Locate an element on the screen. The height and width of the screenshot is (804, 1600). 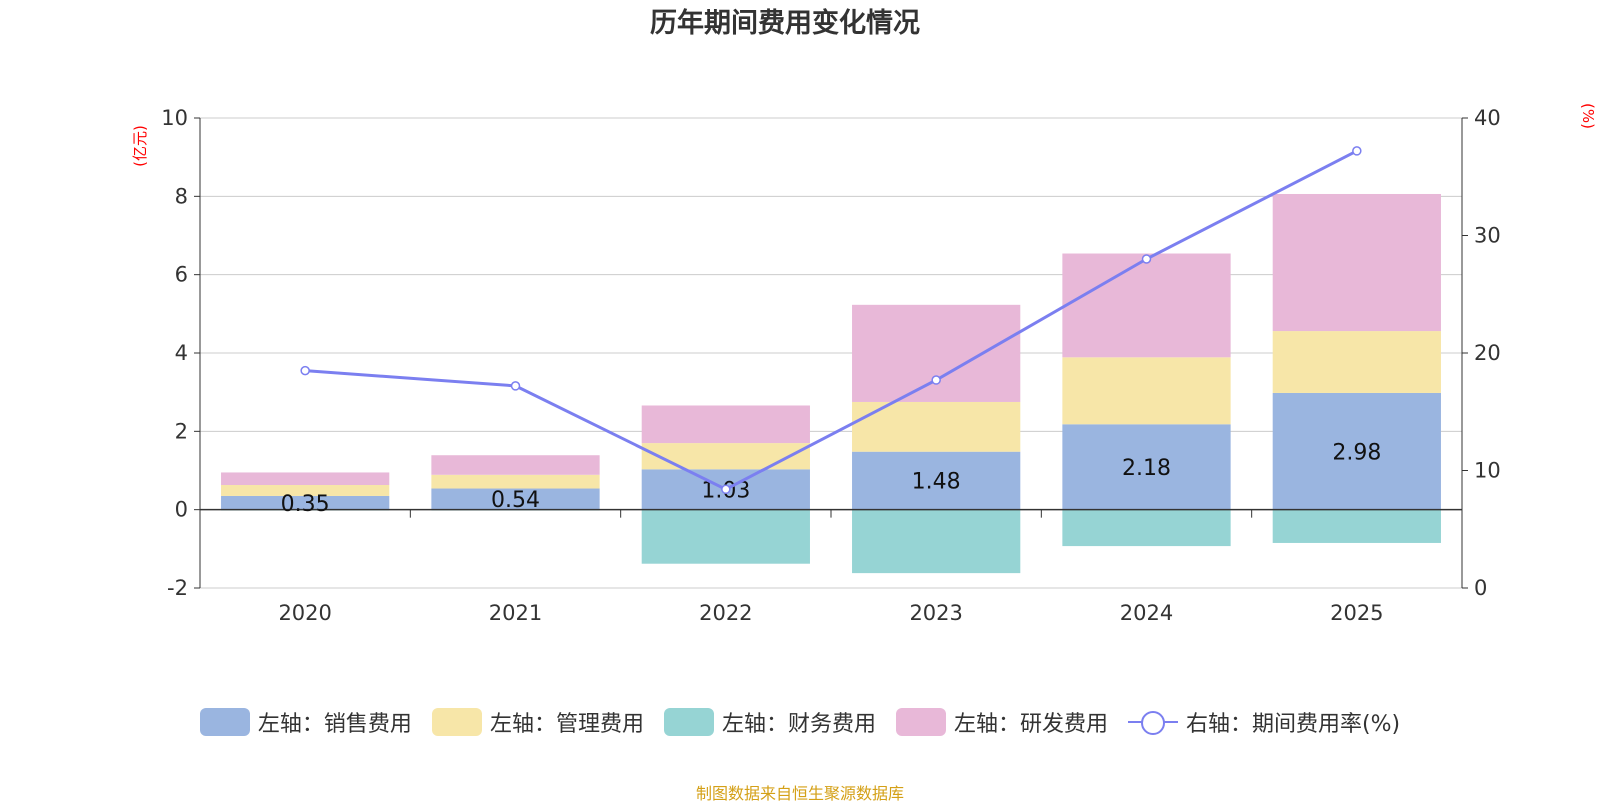
right-tick-label: 0 is located at coordinates (1480, 588).